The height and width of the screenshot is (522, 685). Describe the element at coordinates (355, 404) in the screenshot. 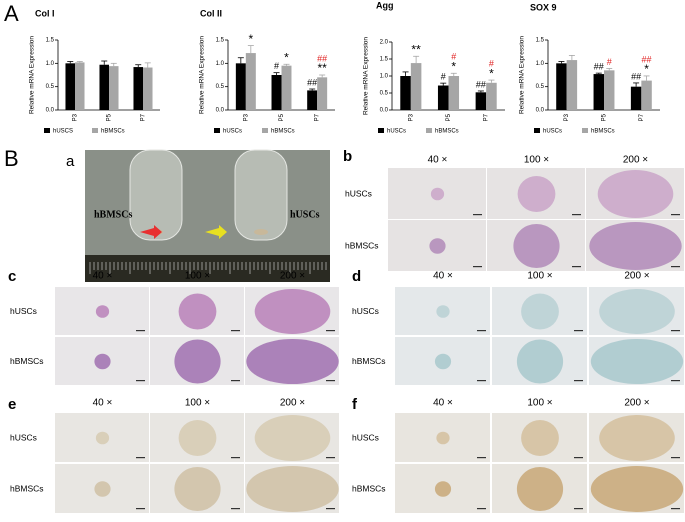

I see `panel-label: f` at that location.